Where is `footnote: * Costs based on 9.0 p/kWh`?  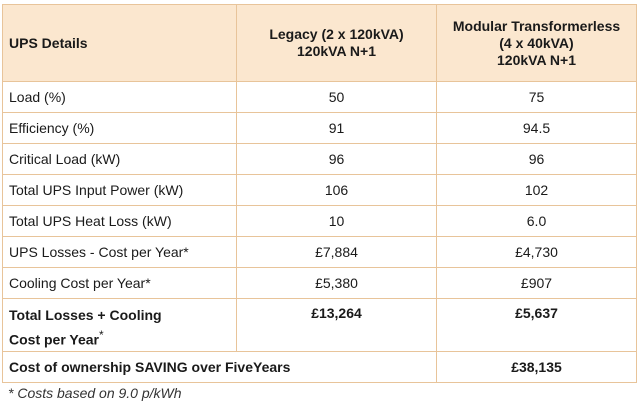 footnote: * Costs based on 9.0 p/kWh is located at coordinates (95, 393).